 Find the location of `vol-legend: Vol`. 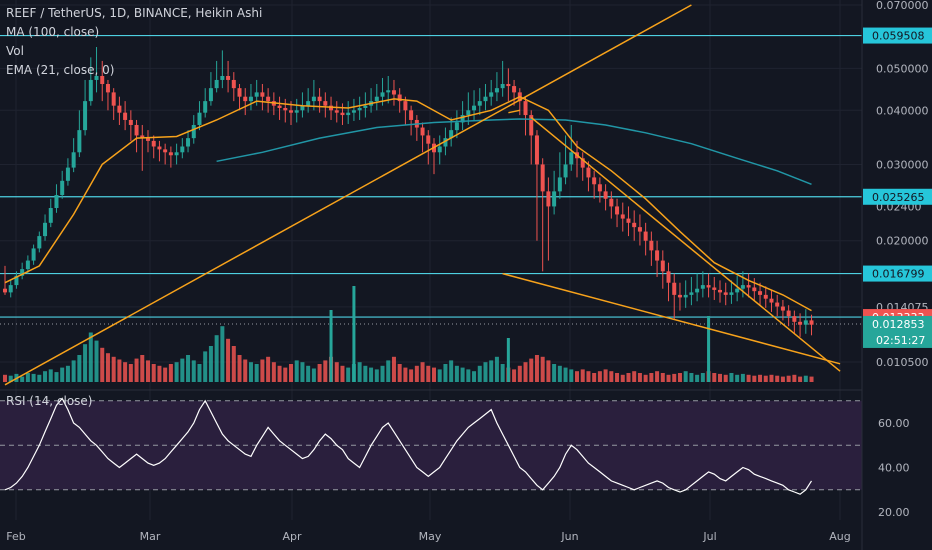

vol-legend: Vol is located at coordinates (15, 51).